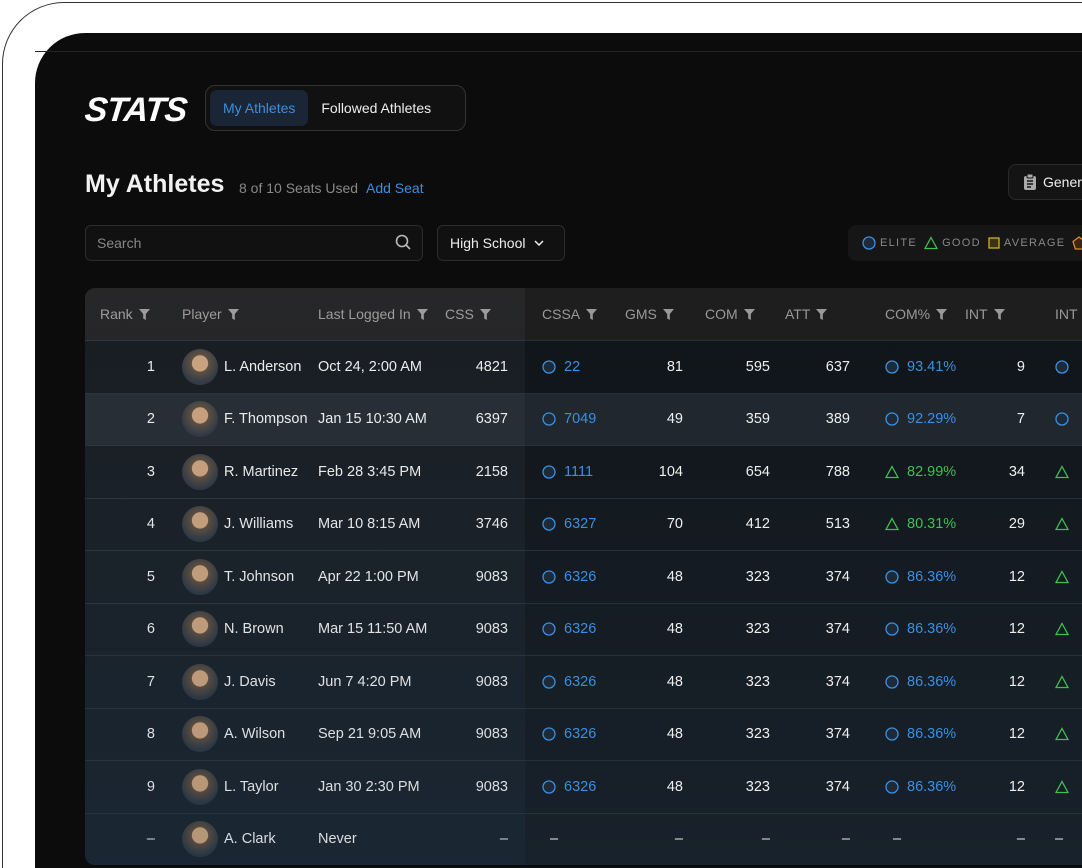 The height and width of the screenshot is (868, 1082). Describe the element at coordinates (730, 314) in the screenshot. I see `column-header: COM` at that location.